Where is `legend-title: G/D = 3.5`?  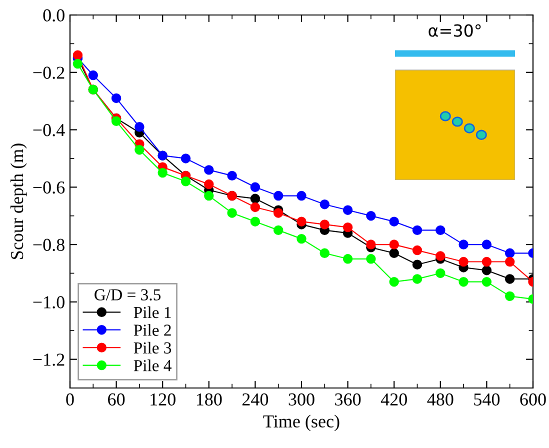 legend-title: G/D = 3.5 is located at coordinates (127, 294).